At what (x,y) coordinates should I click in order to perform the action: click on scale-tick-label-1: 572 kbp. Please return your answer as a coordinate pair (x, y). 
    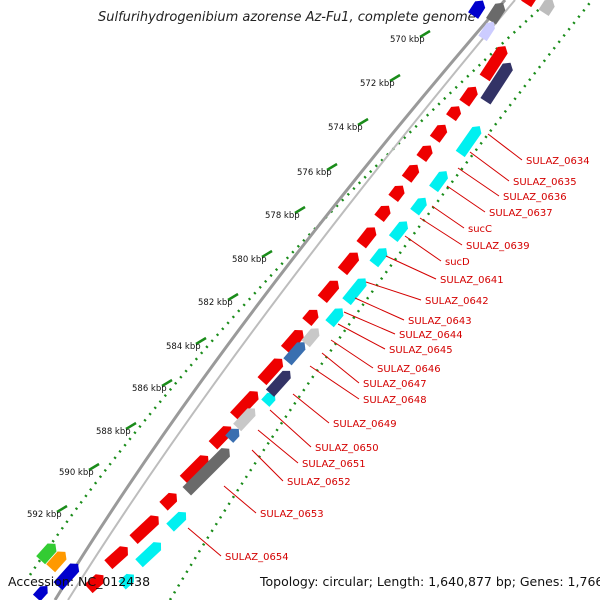
    Looking at the image, I should click on (377, 84).